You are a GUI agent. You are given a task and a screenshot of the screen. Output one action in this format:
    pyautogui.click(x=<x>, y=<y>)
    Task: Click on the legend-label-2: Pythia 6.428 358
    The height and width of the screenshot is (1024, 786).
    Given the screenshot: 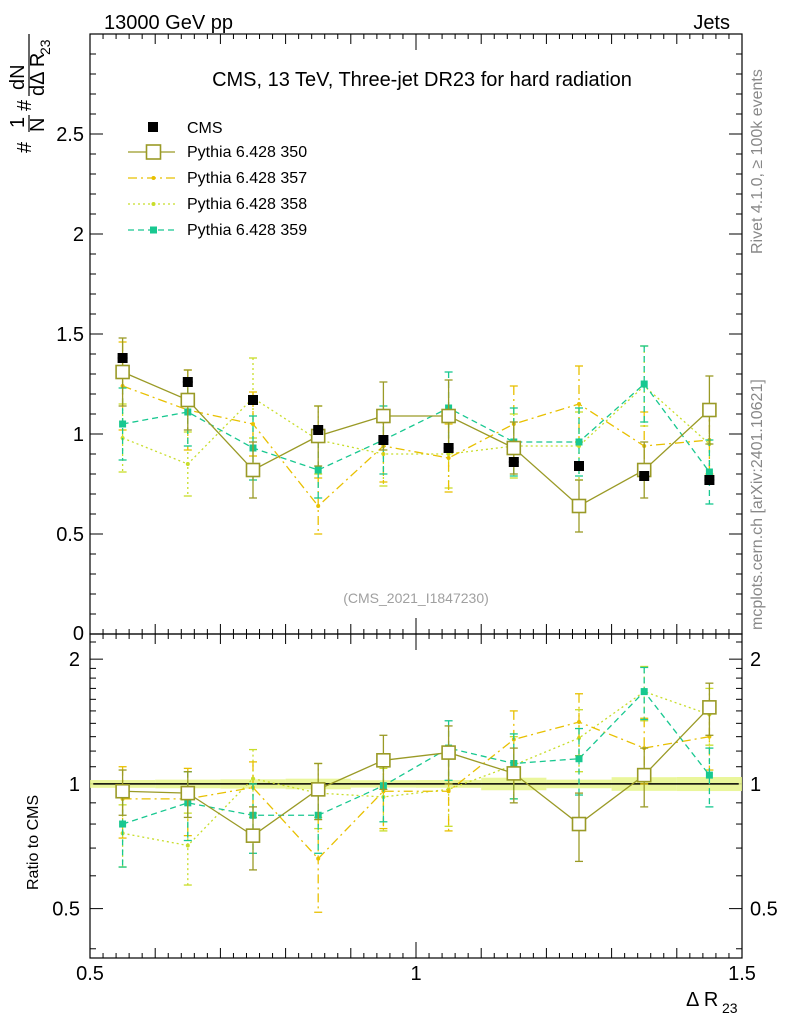 What is the action you would take?
    pyautogui.click(x=247, y=204)
    